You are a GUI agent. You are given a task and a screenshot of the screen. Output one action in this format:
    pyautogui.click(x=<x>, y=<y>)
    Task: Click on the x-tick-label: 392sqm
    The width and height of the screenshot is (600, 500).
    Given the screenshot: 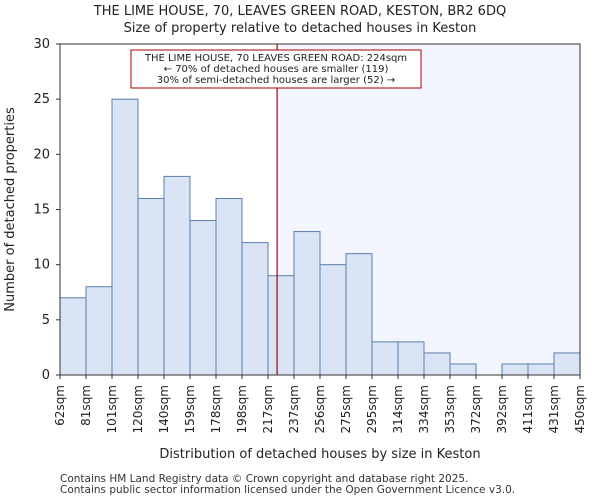 What is the action you would take?
    pyautogui.click(x=502, y=409)
    